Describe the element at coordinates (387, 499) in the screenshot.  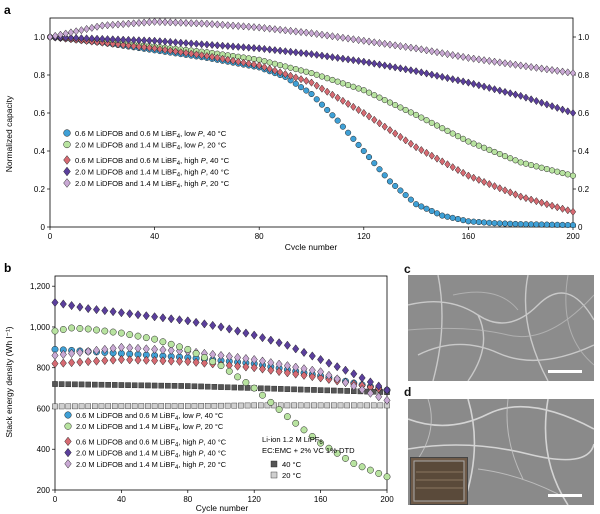
I see `x-tick-label-b: 200` at that location.